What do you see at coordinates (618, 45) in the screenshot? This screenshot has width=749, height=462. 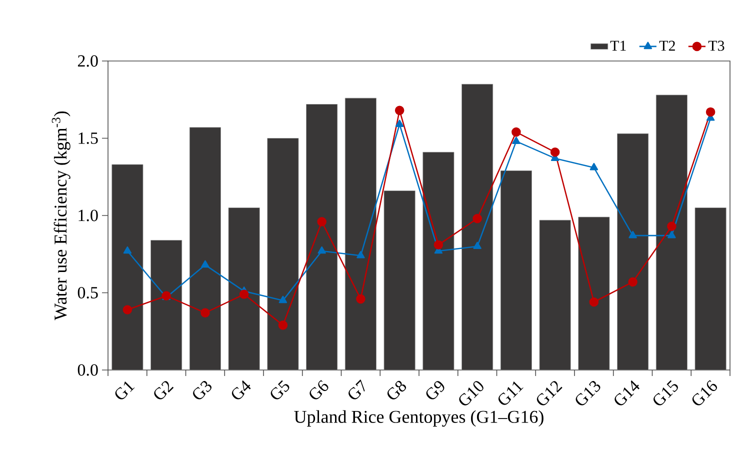 I see `legend-label: T1` at bounding box center [618, 45].